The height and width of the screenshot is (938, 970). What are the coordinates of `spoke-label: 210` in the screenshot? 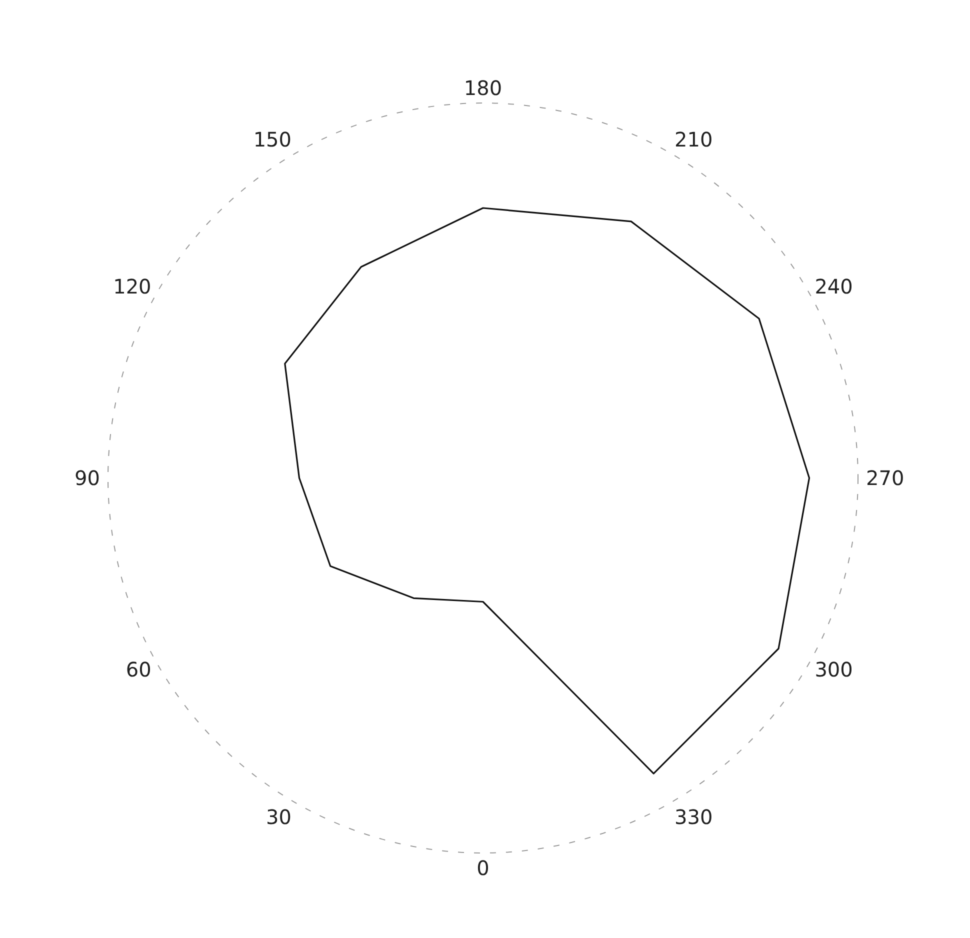 It's located at (693, 139).